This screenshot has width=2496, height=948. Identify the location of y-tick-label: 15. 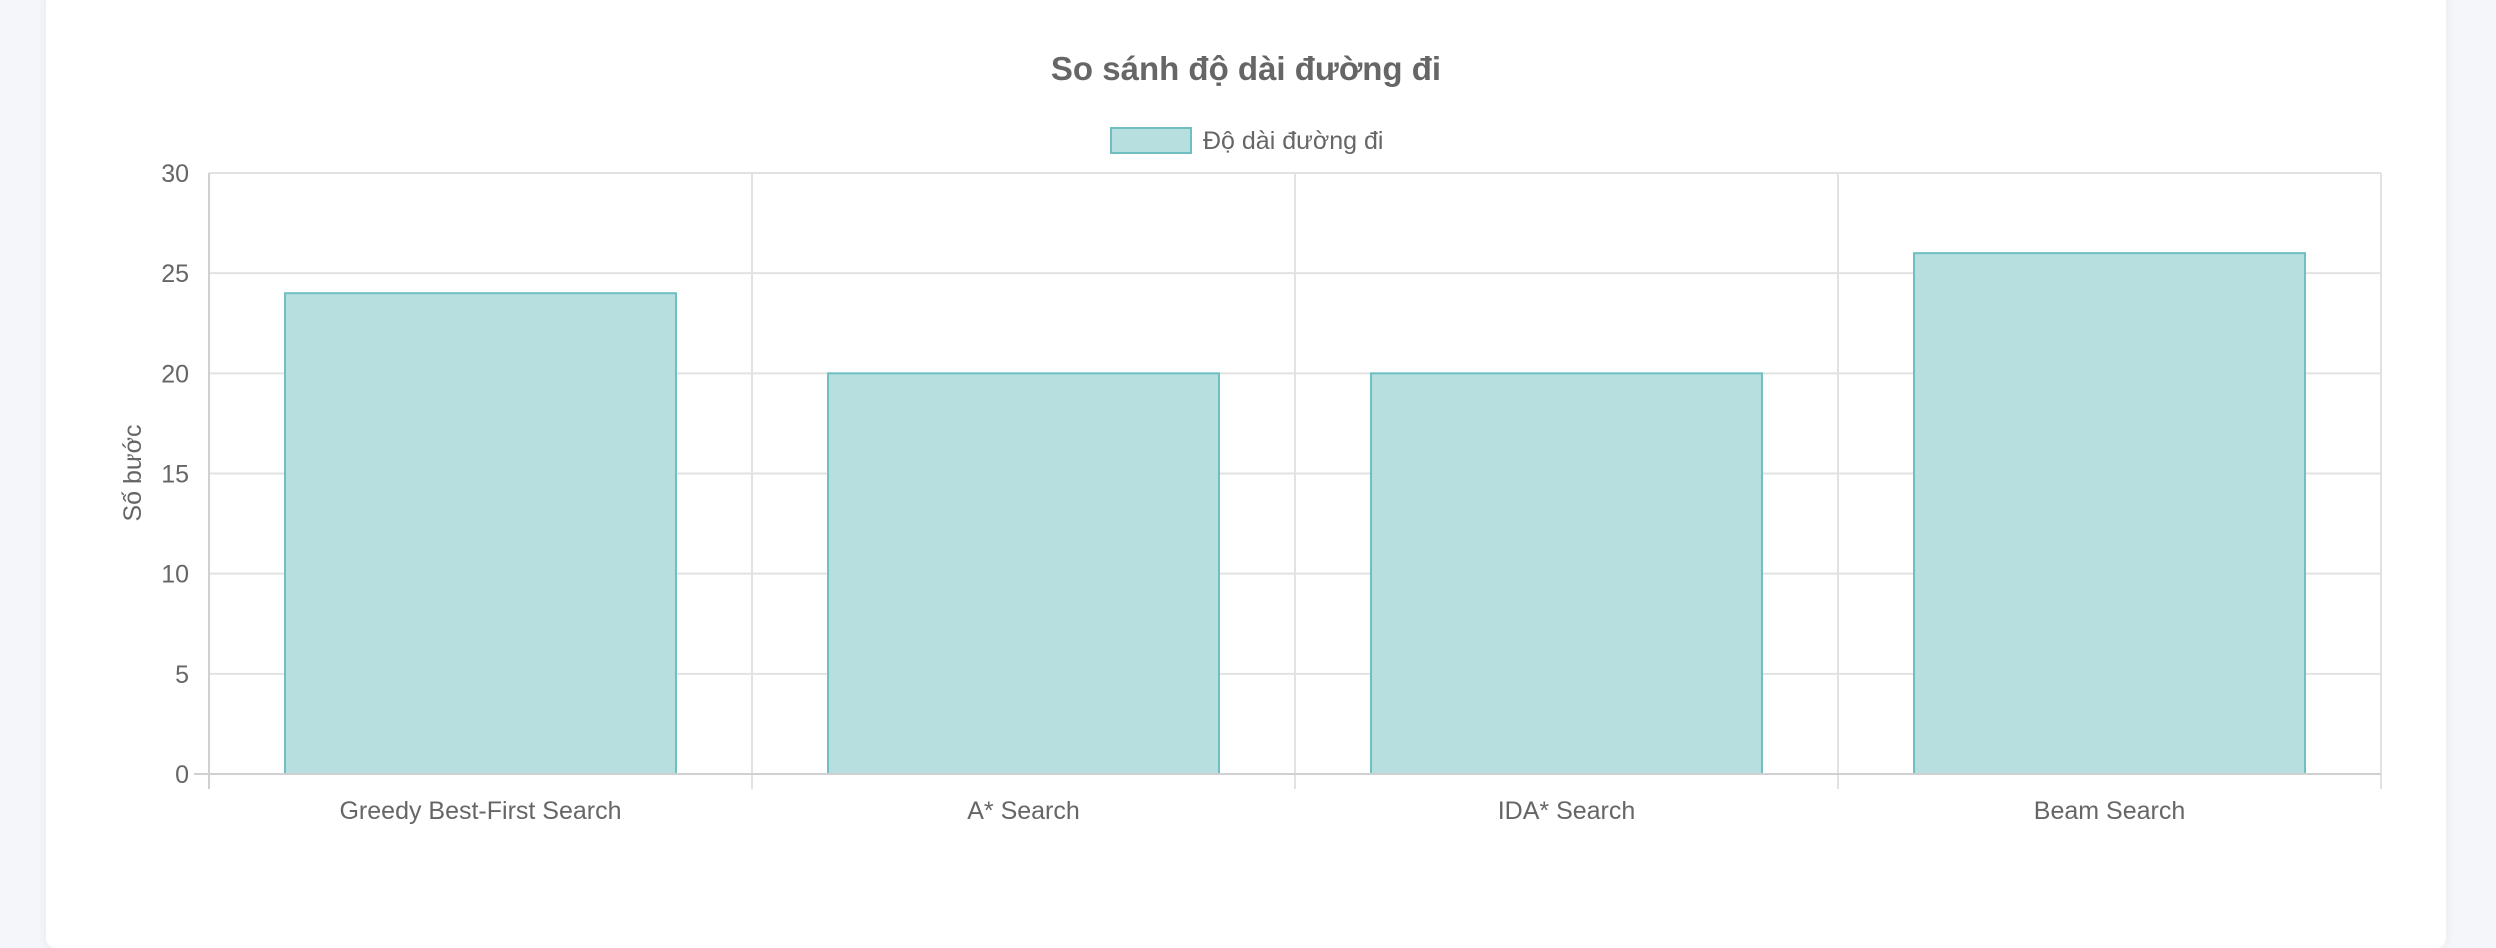
(175, 475).